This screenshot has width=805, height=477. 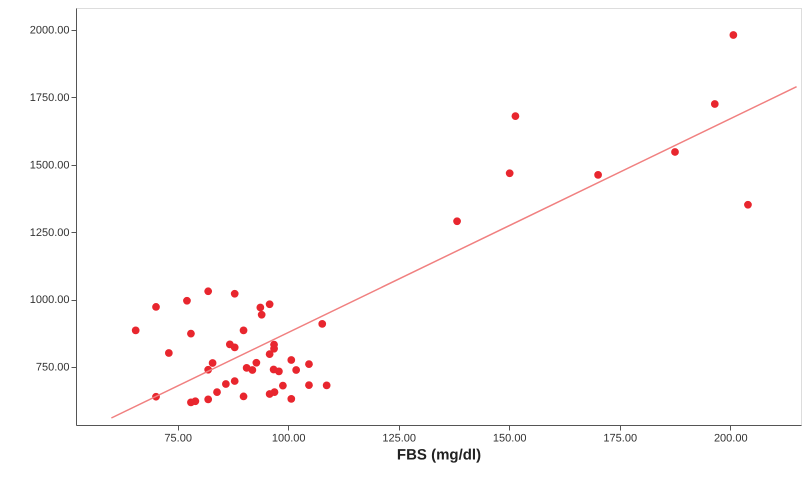 What do you see at coordinates (399, 438) in the screenshot?
I see `x-tick-label: 125.00` at bounding box center [399, 438].